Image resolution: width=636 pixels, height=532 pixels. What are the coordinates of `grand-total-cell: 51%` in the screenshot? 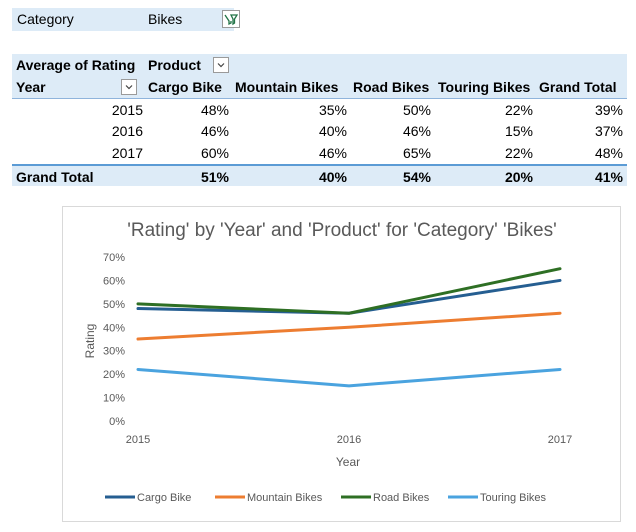 It's located at (214, 177).